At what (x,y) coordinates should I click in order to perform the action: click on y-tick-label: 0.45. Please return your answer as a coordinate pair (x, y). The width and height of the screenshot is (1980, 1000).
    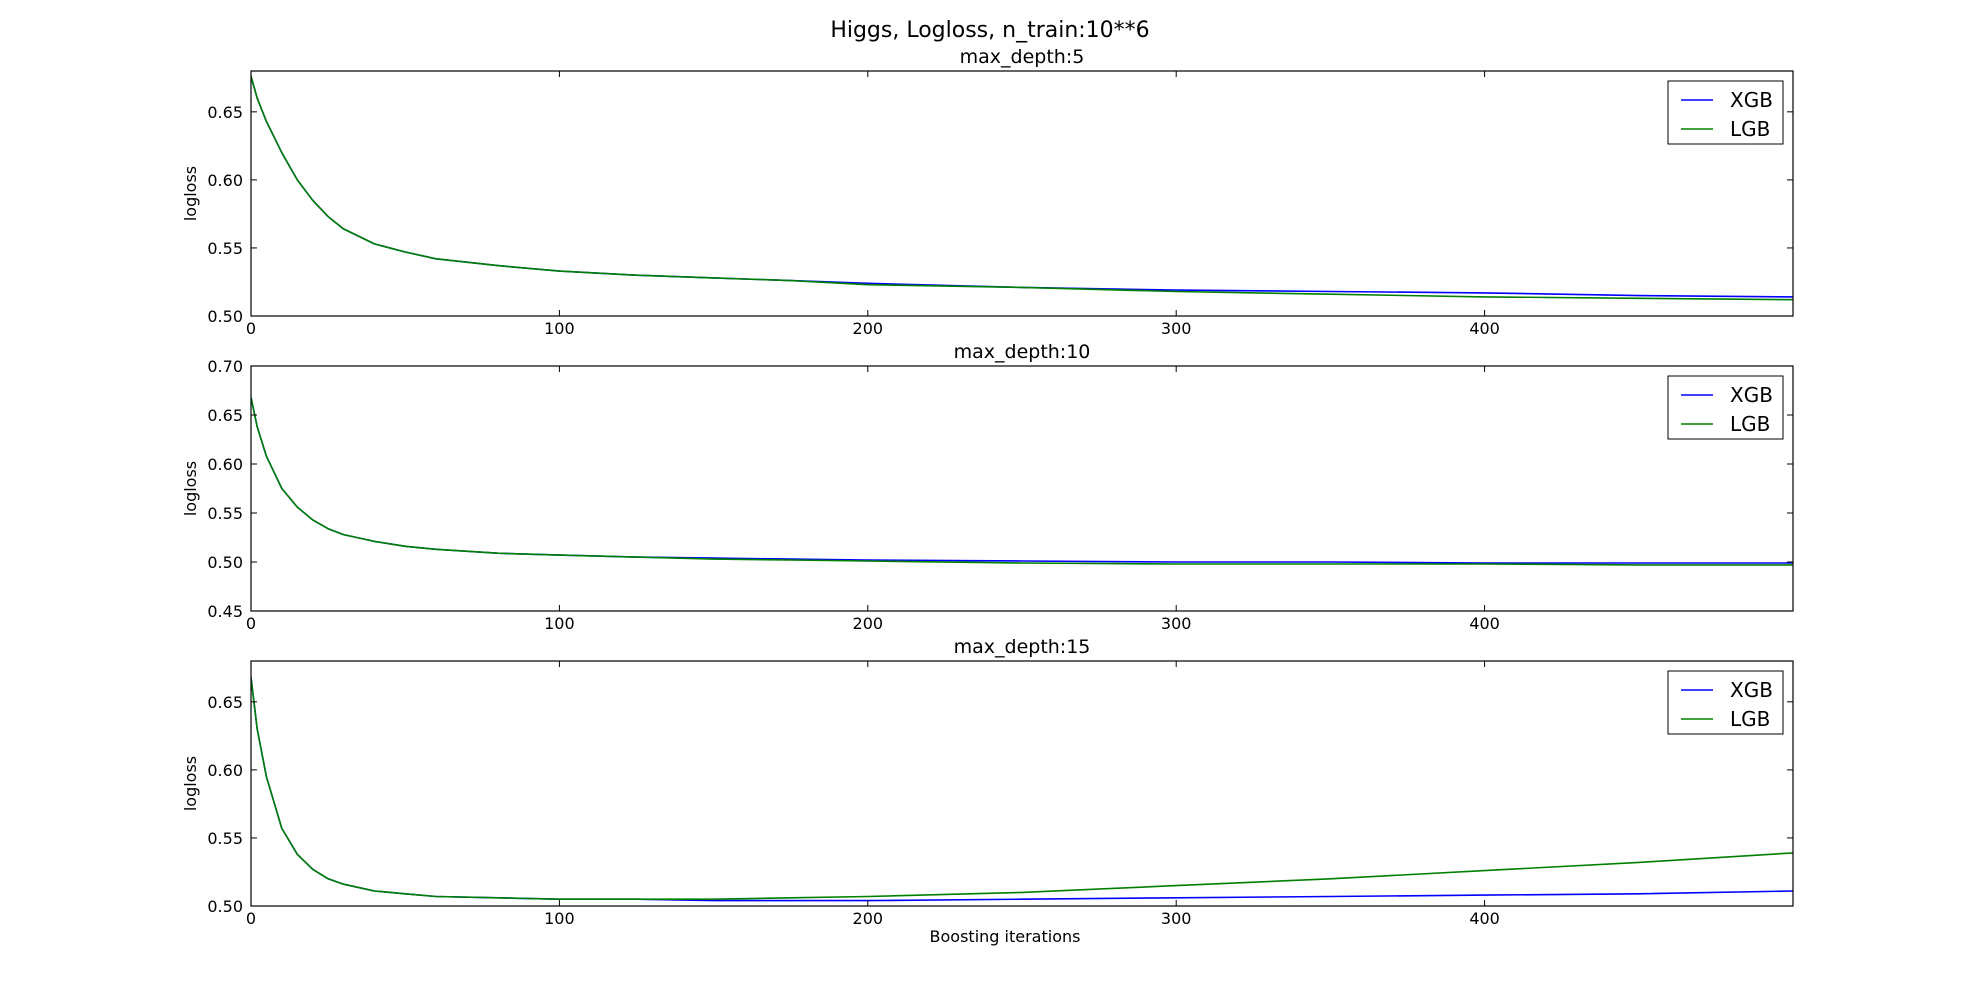
    Looking at the image, I should click on (225, 611).